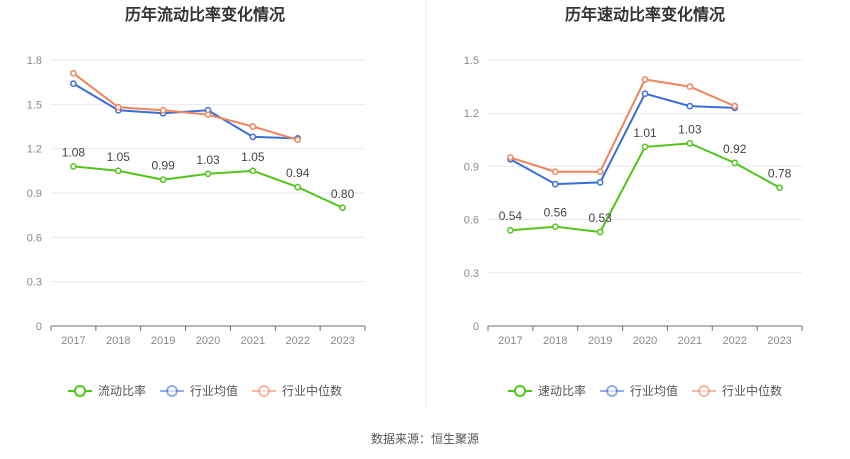 The image size is (850, 459). What do you see at coordinates (562, 390) in the screenshot?
I see `legend-label: 速动比率` at bounding box center [562, 390].